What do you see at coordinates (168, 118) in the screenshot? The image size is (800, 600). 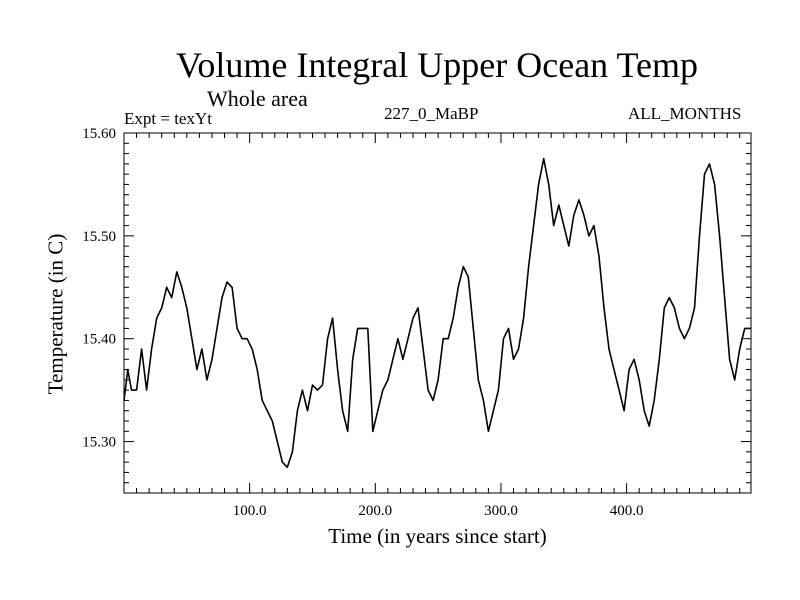 I see `experiment-label: Expt = texYt` at bounding box center [168, 118].